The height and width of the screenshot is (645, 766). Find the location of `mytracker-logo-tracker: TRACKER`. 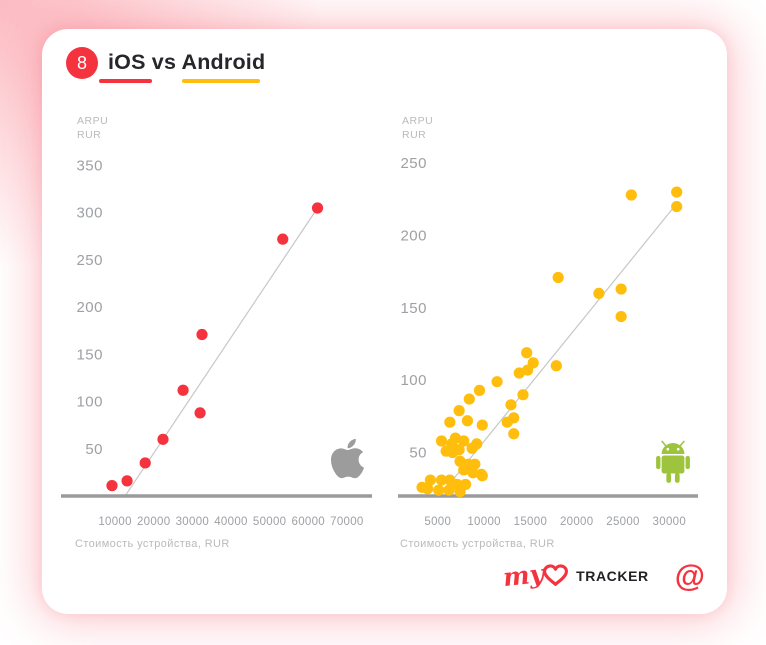

mytracker-logo-tracker: TRACKER is located at coordinates (612, 575).